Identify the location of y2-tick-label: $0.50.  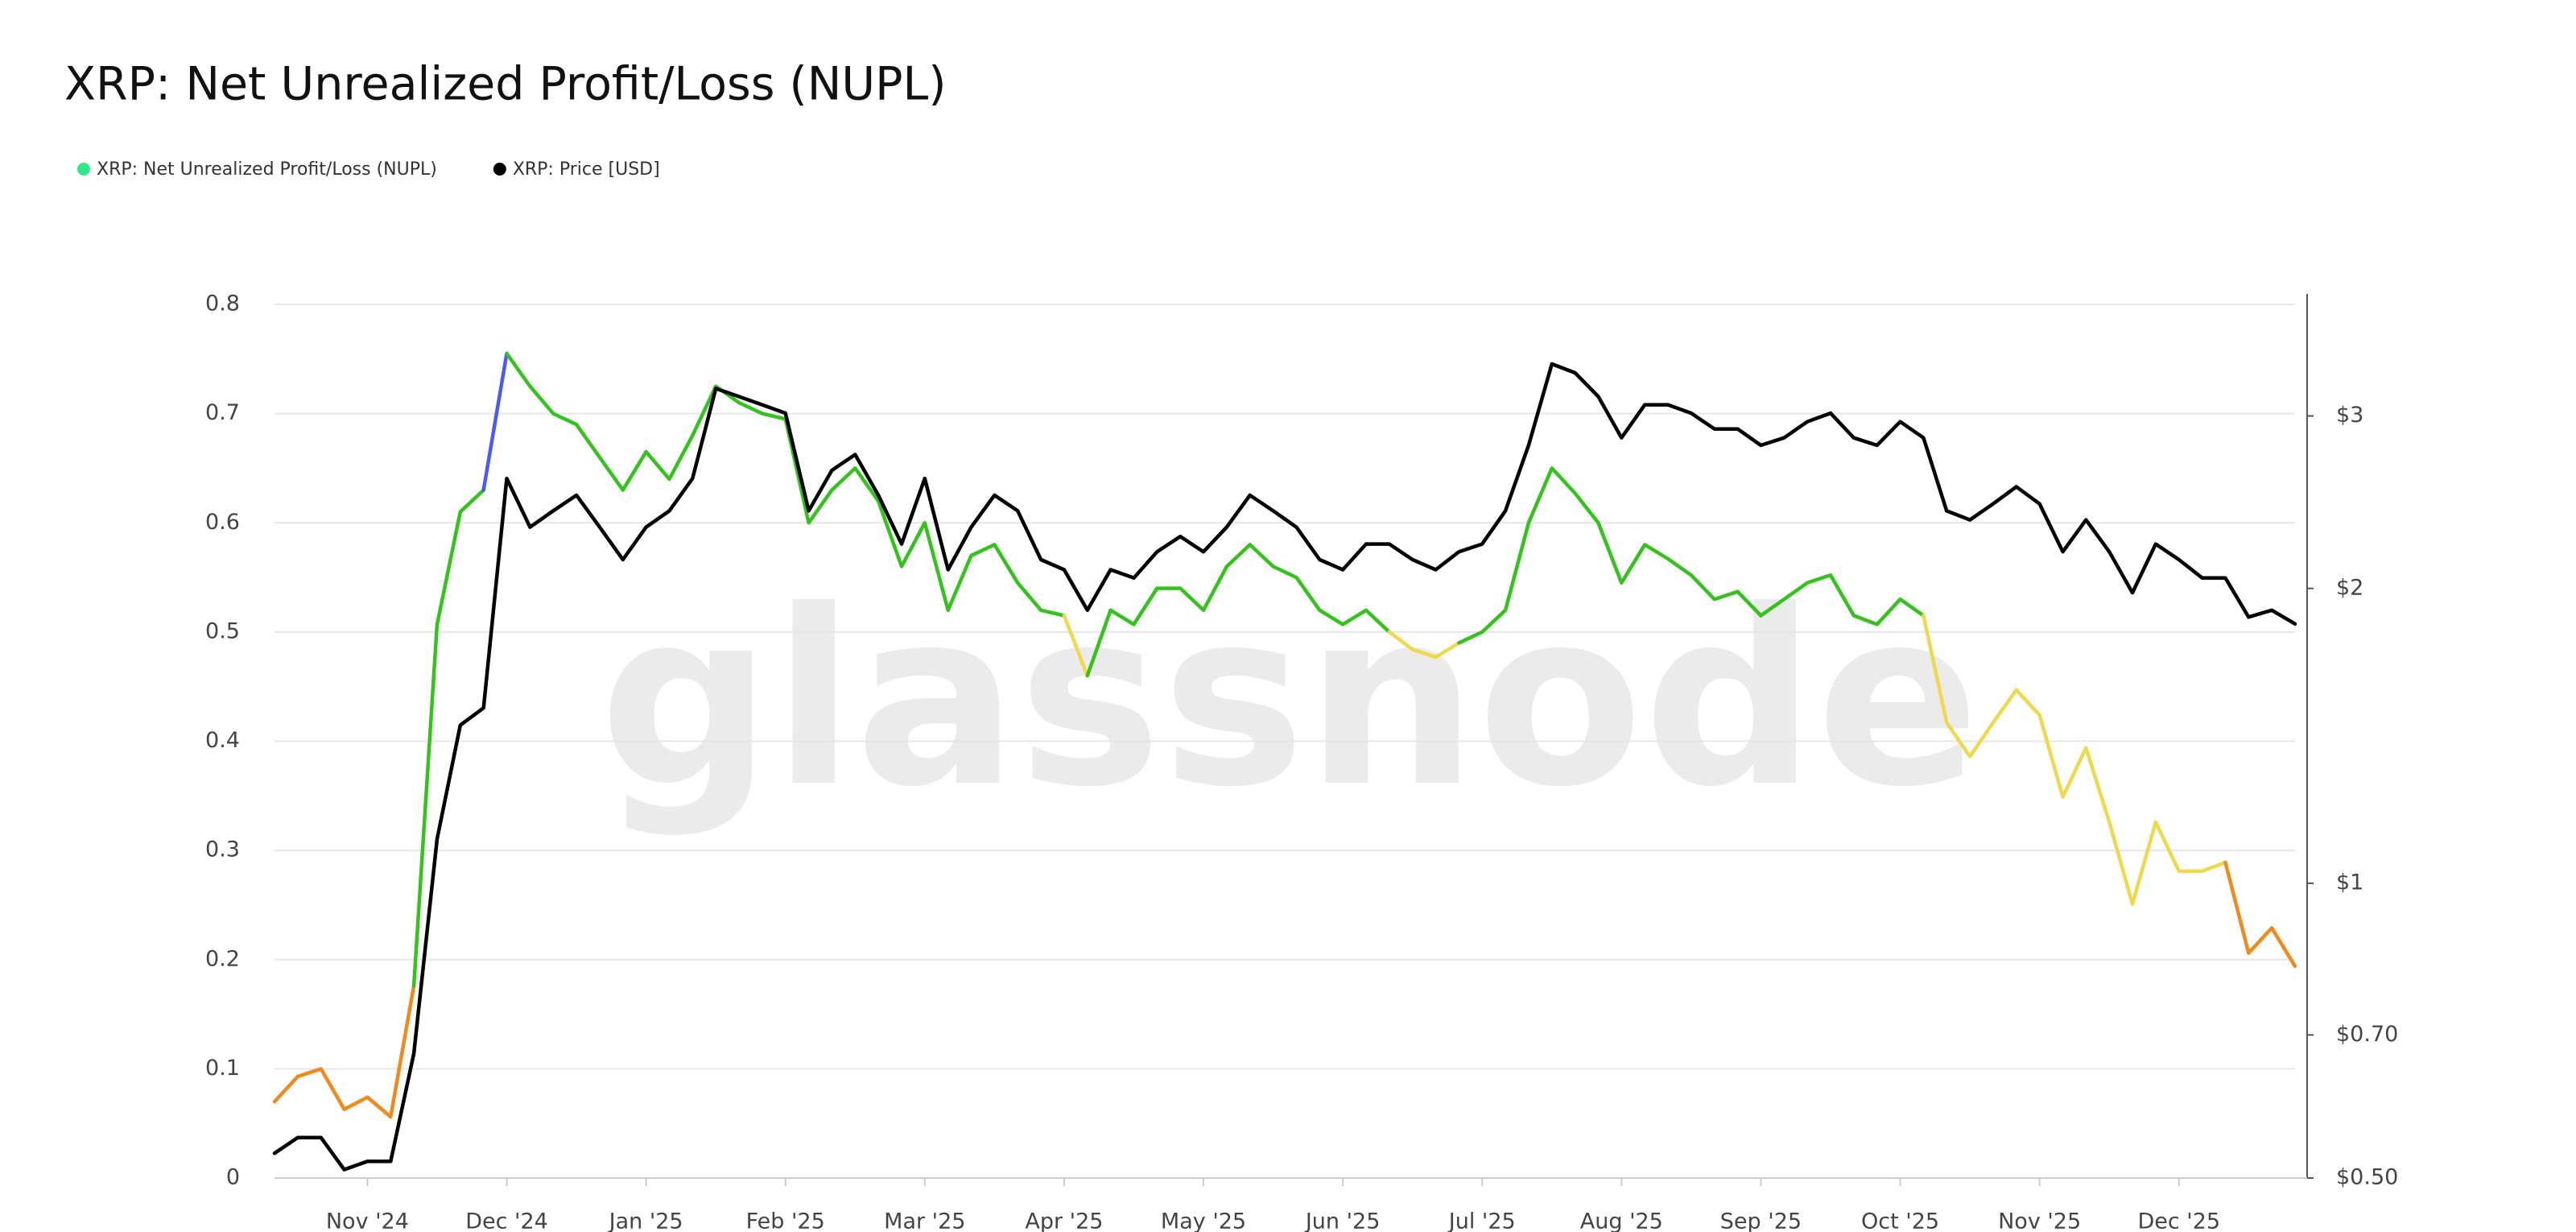
(2367, 1177).